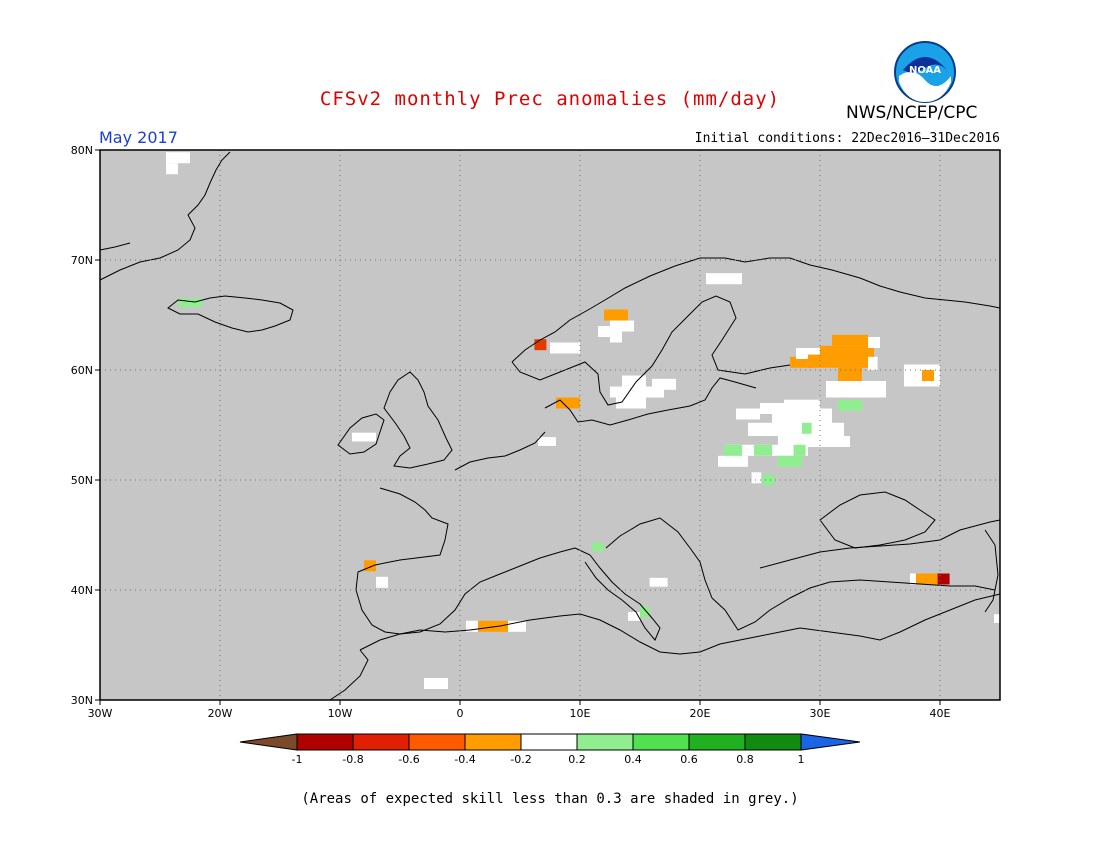 This screenshot has width=1100, height=850. What do you see at coordinates (689, 759) in the screenshot?
I see `colorbar-tick-label: 0.6` at bounding box center [689, 759].